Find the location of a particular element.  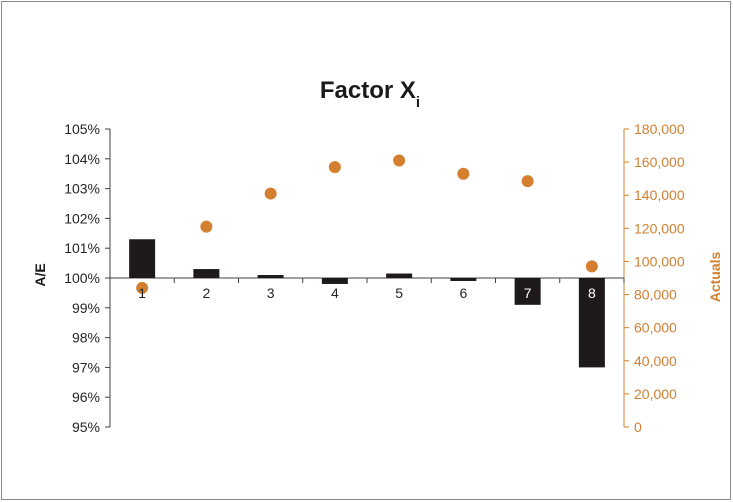

y-tick-label-right: 60,000 is located at coordinates (655, 328).